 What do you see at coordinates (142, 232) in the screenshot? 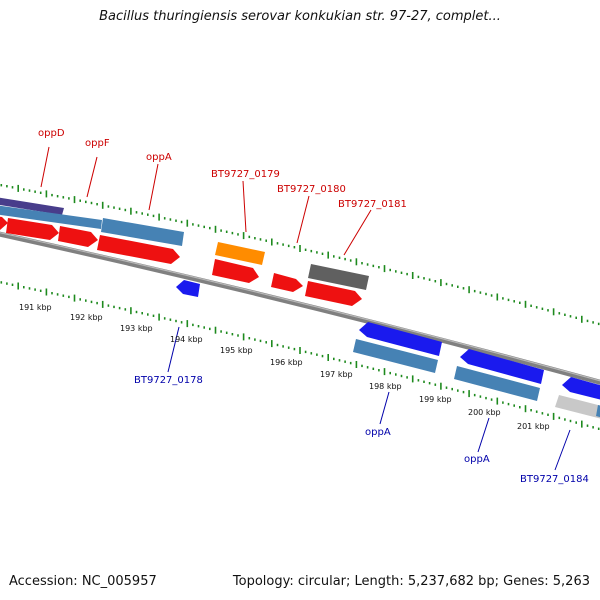
I see `gene-oppA-steel-feature` at bounding box center [142, 232].